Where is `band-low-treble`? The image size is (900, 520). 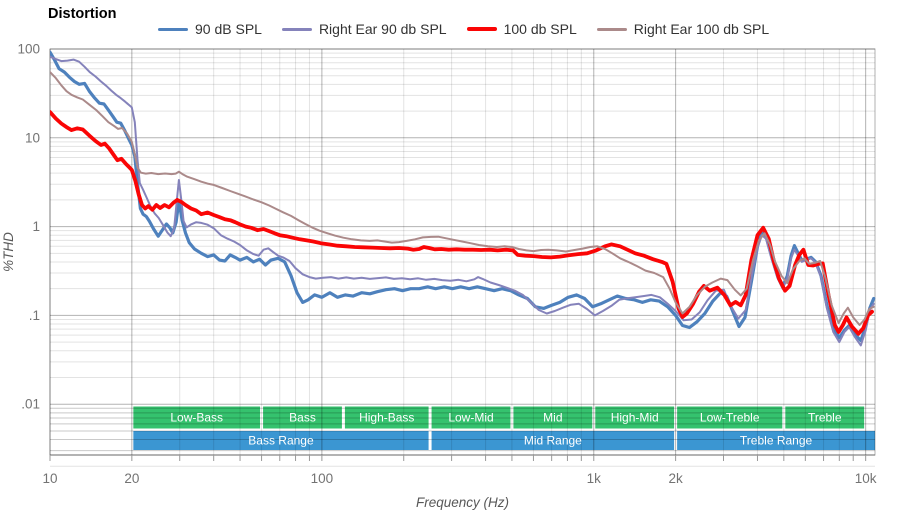
band-low-treble is located at coordinates (730, 417).